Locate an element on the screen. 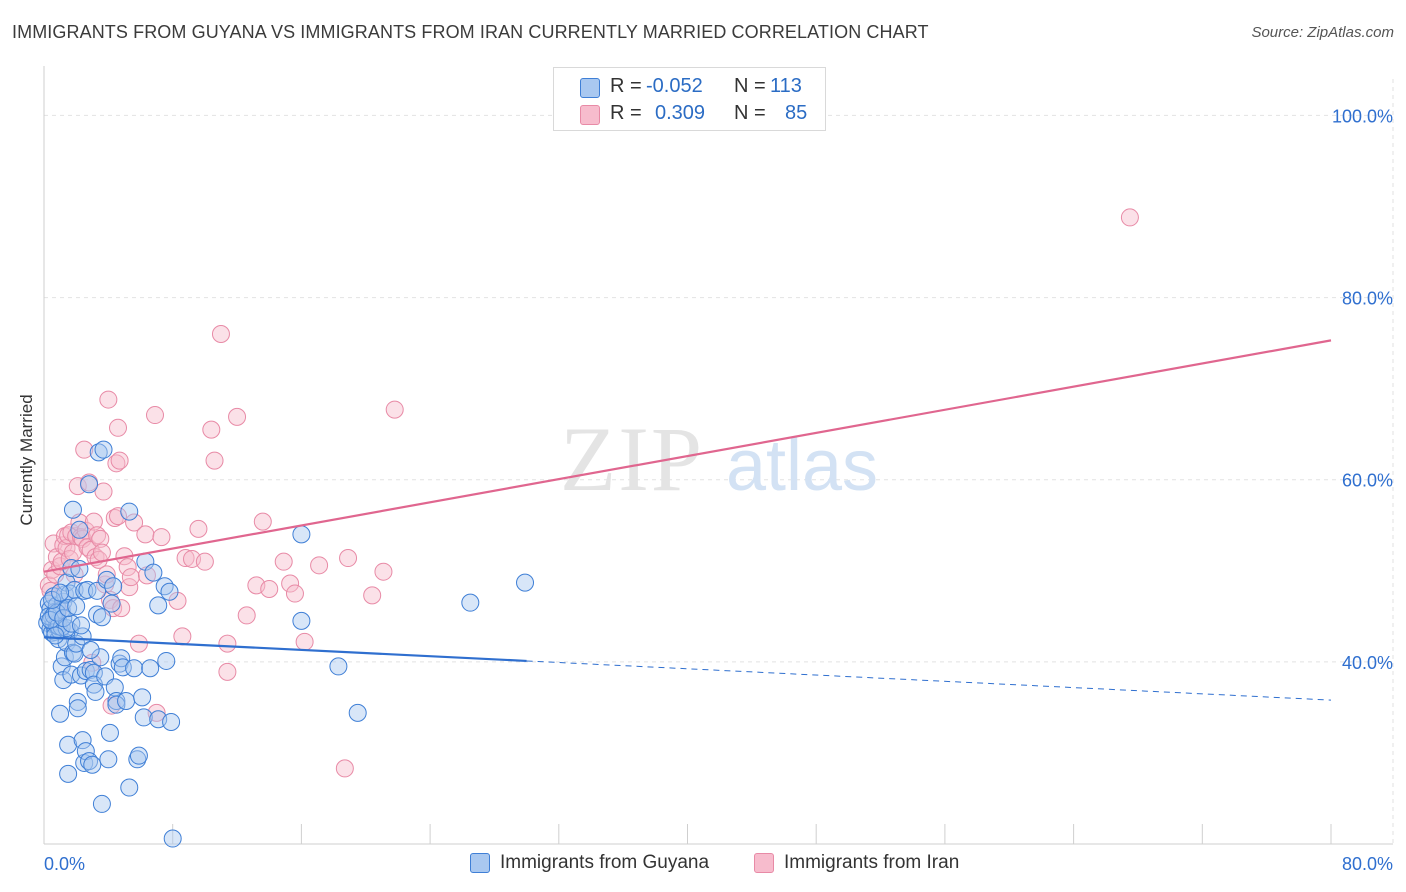 The height and width of the screenshot is (892, 1406). legend-n-label: N = is located at coordinates (750, 113).